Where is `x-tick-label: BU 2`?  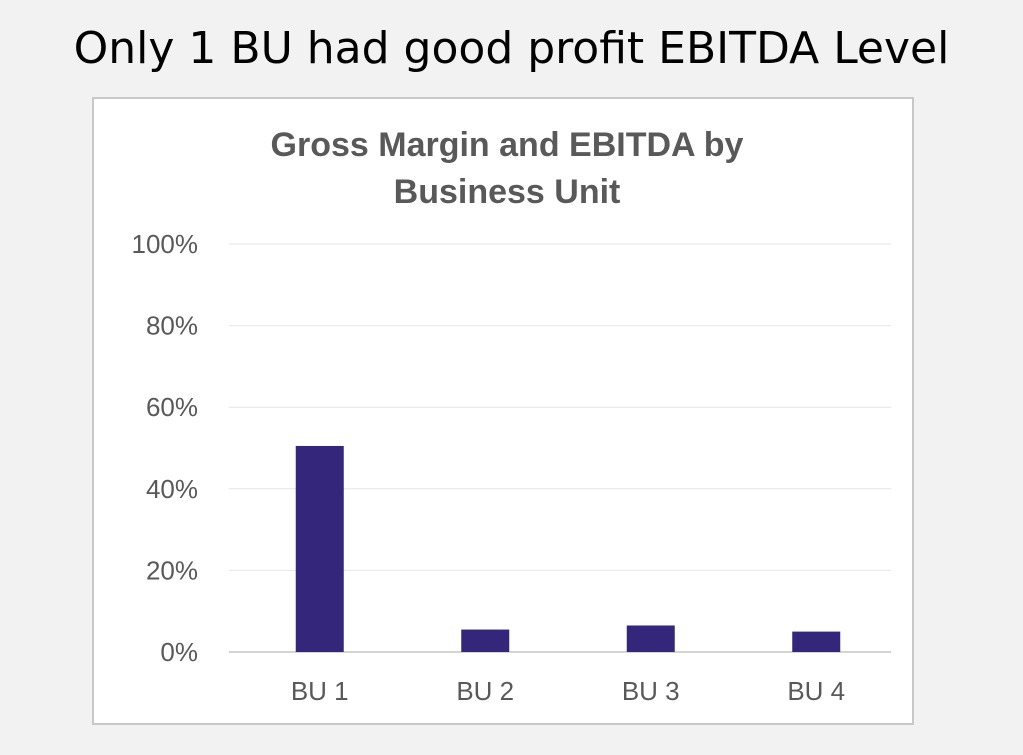
x-tick-label: BU 2 is located at coordinates (485, 691).